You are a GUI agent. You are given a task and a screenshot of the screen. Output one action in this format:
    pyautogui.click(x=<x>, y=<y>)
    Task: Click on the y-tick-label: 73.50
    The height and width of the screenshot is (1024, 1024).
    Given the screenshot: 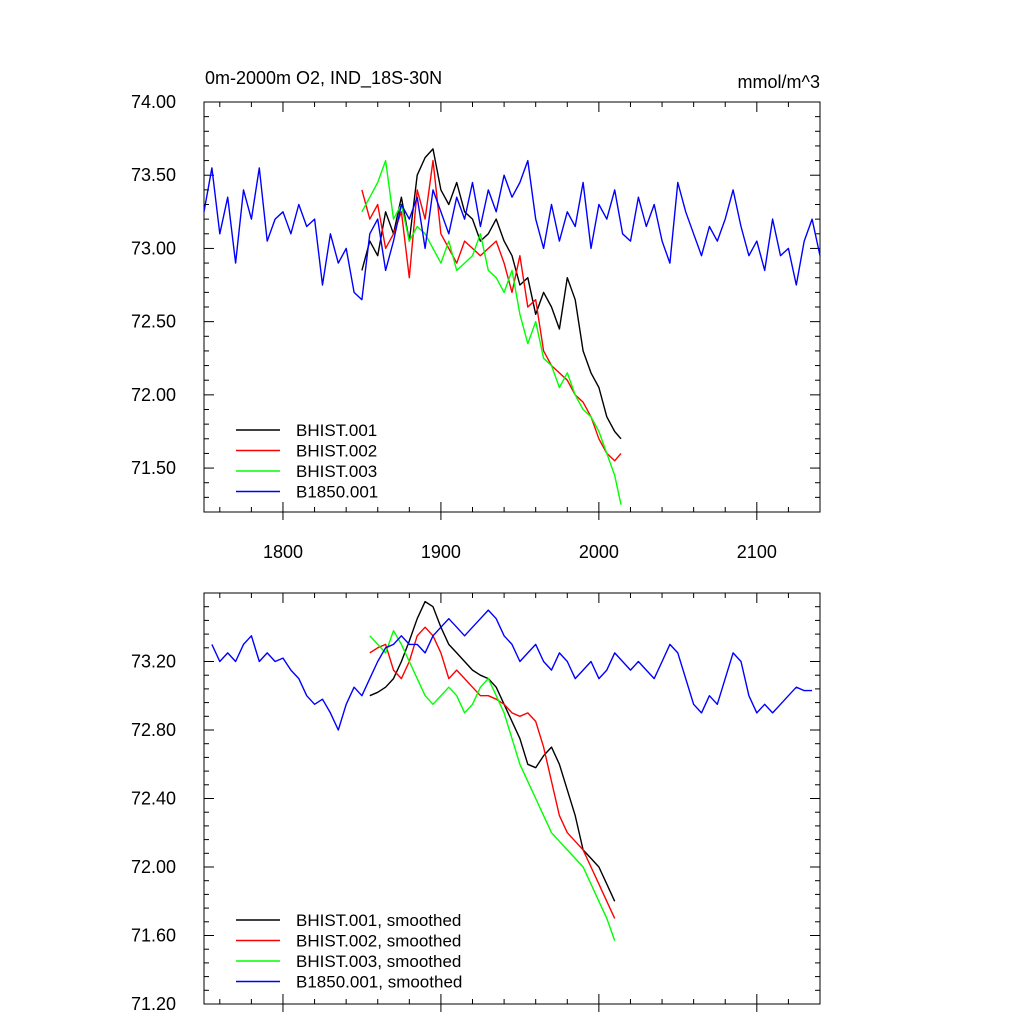 What is the action you would take?
    pyautogui.click(x=153, y=175)
    